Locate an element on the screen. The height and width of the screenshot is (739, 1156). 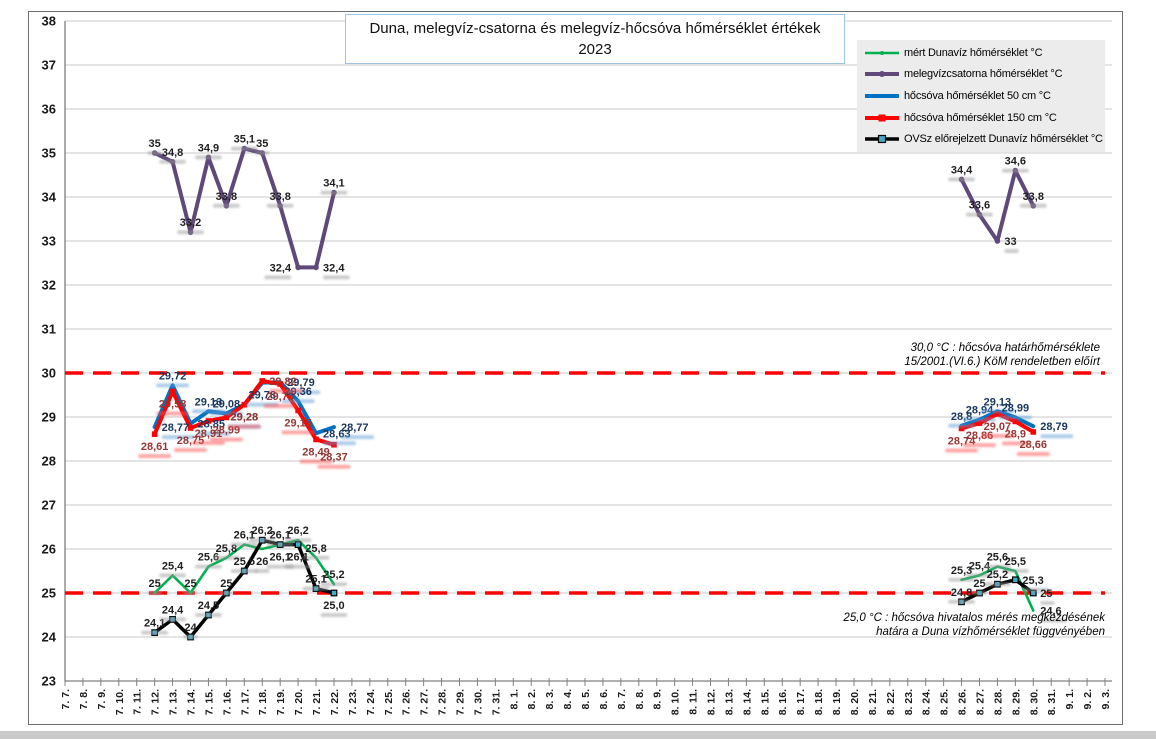
y-axis-tick-label: 26 is located at coordinates (49, 549).